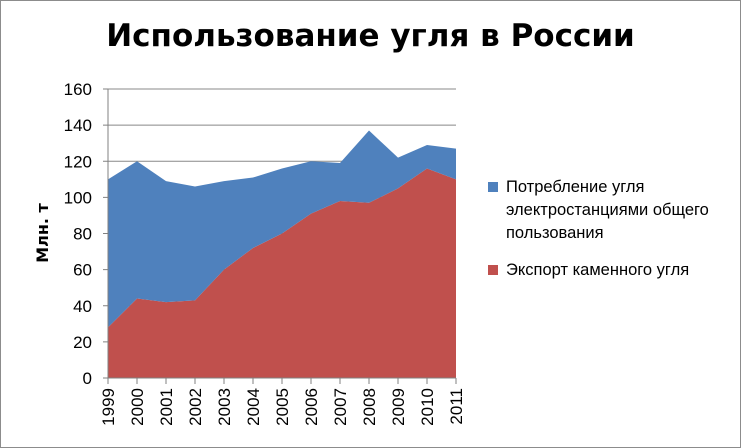 Image resolution: width=741 pixels, height=448 pixels. Describe the element at coordinates (87, 378) in the screenshot. I see `y-tick-label-0: 0` at that location.